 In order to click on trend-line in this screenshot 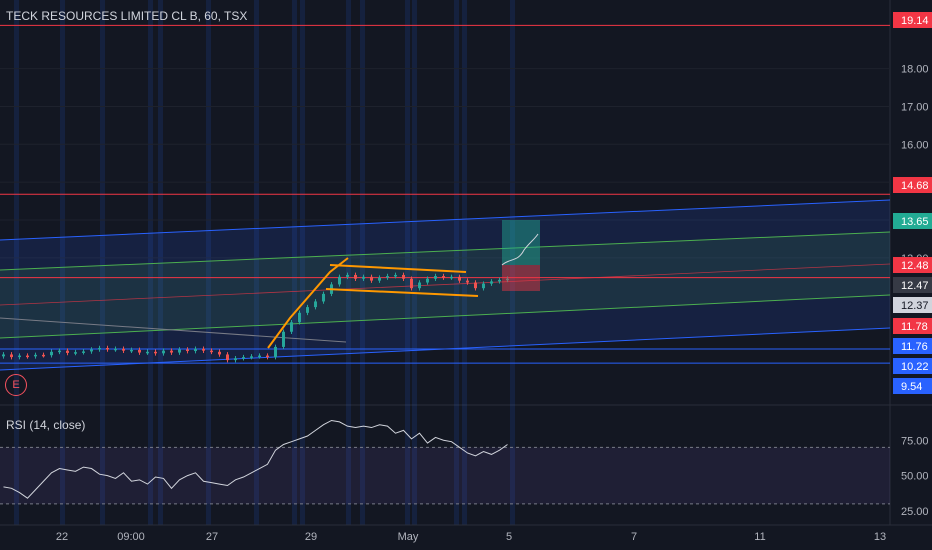, I will do `click(173, 330)`.